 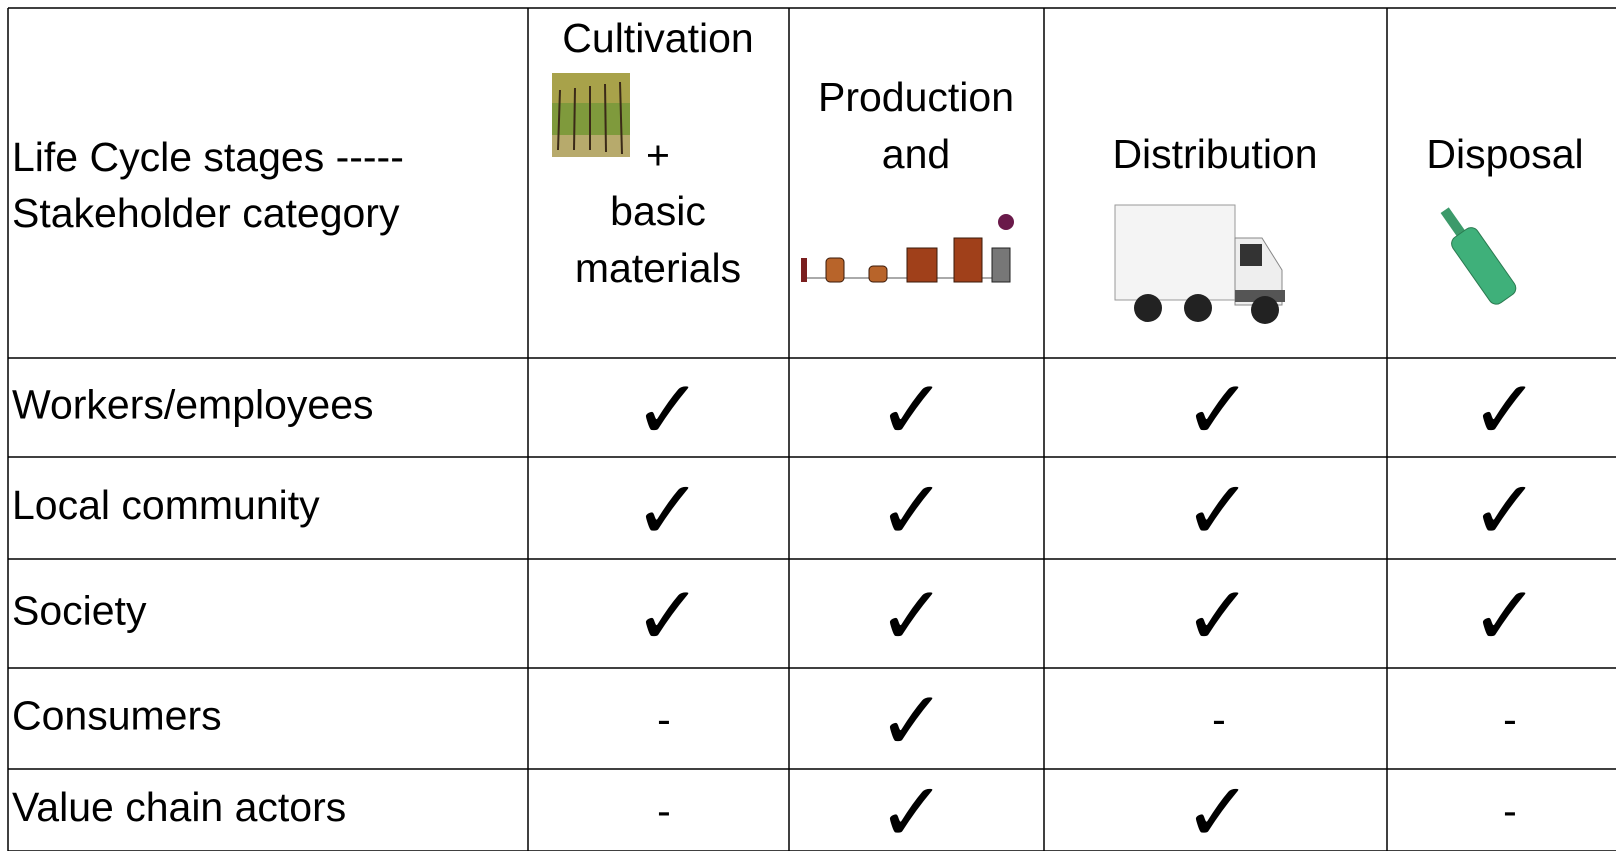 What do you see at coordinates (916, 97) in the screenshot?
I see `column-header: Production` at bounding box center [916, 97].